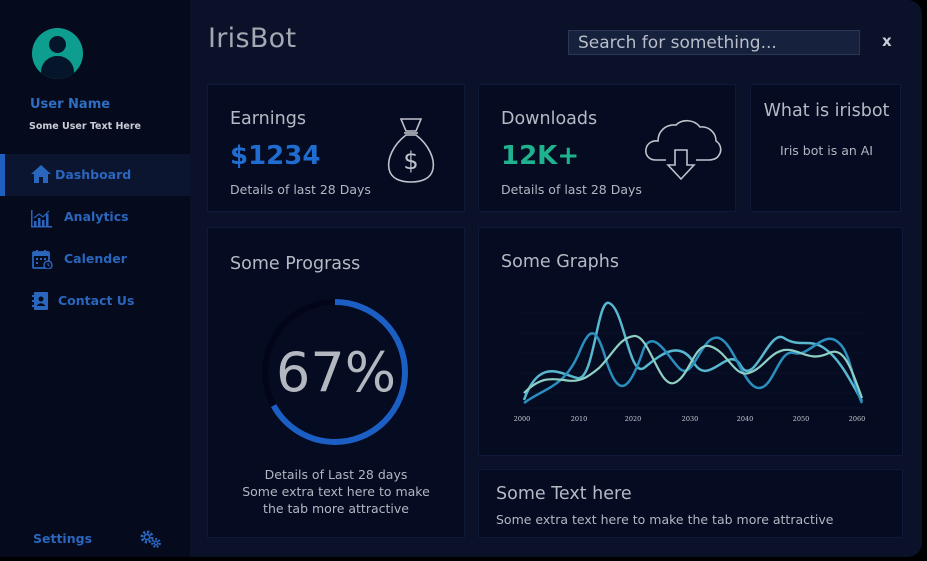 This screenshot has height=561, width=927. What do you see at coordinates (300, 189) in the screenshot?
I see `earnings-detail: Details of last 28 Days` at bounding box center [300, 189].